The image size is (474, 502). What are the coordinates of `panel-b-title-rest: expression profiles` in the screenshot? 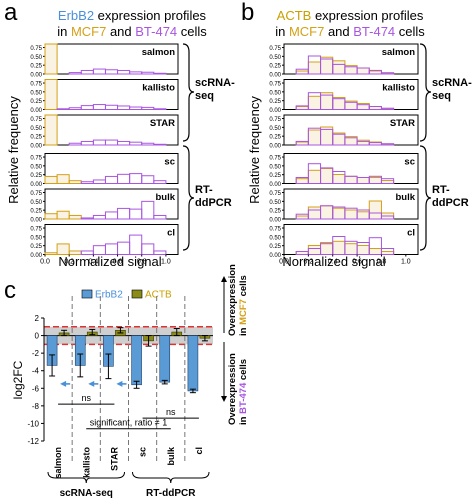 It's located at (367, 15).